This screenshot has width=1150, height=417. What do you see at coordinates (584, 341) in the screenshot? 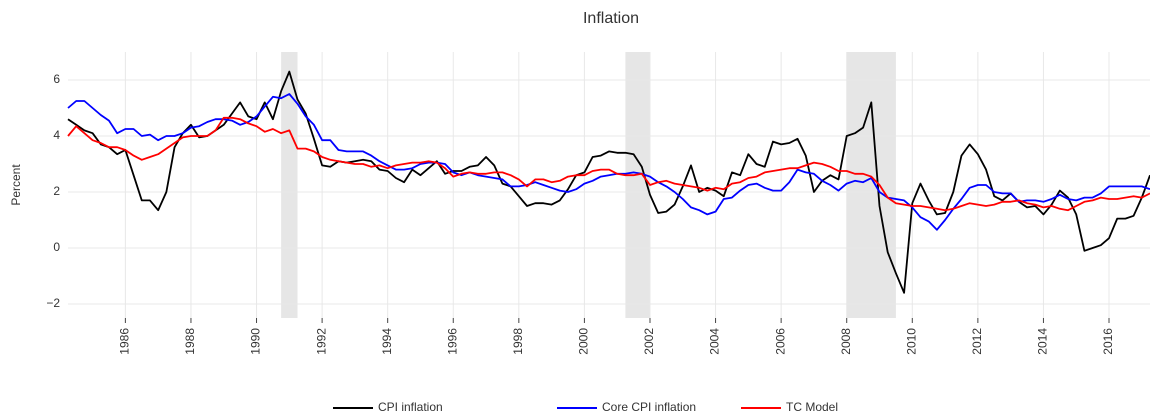
I see `x-tick-label: 2000` at bounding box center [584, 341].